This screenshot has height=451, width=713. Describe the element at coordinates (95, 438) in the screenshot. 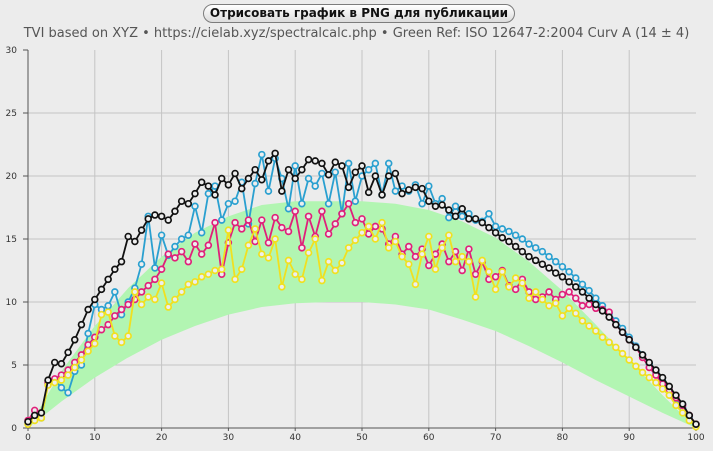

I see `x-tick-label: 10` at that location.